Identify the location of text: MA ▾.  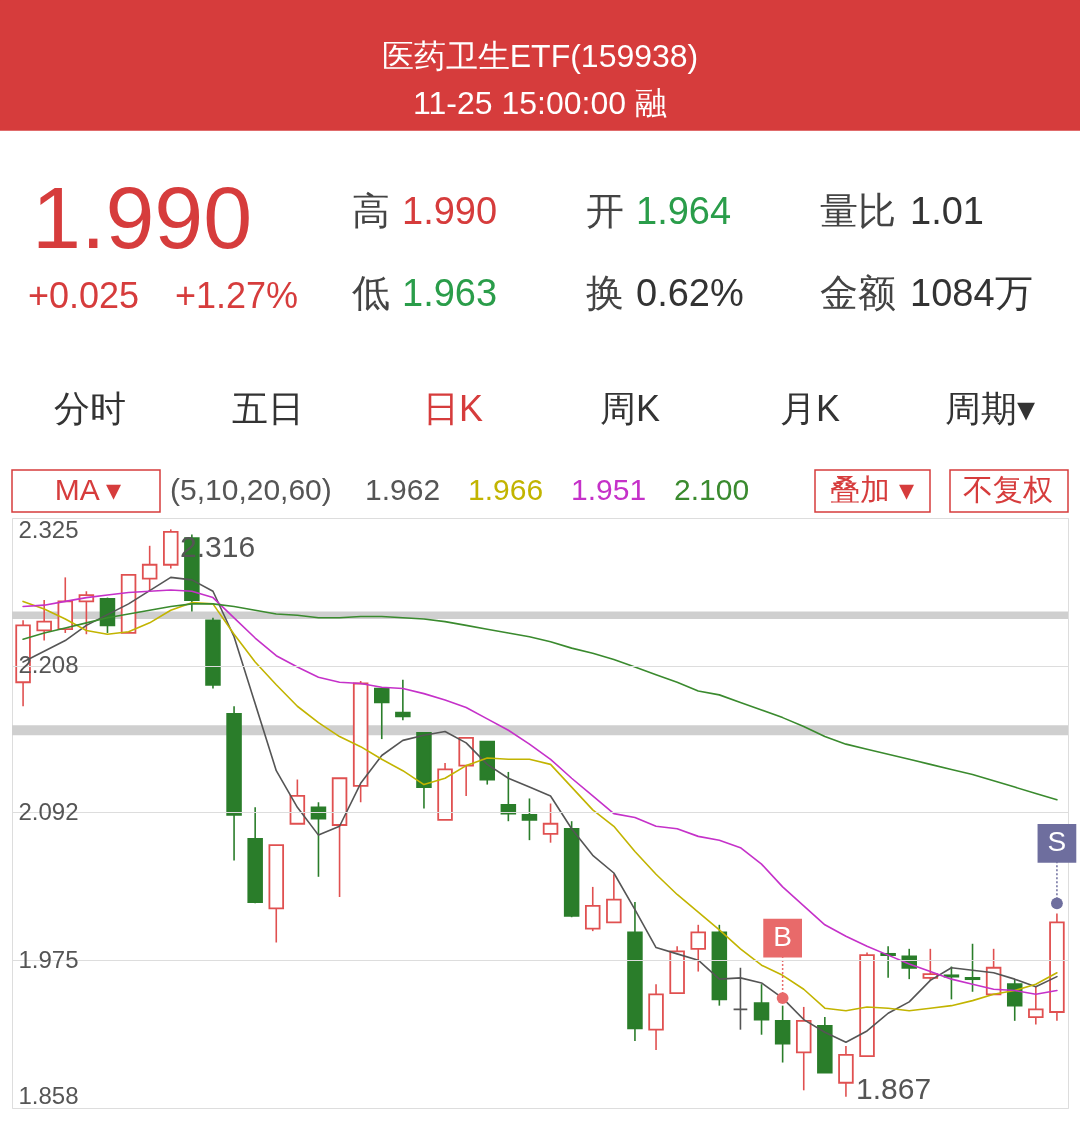
(88, 489).